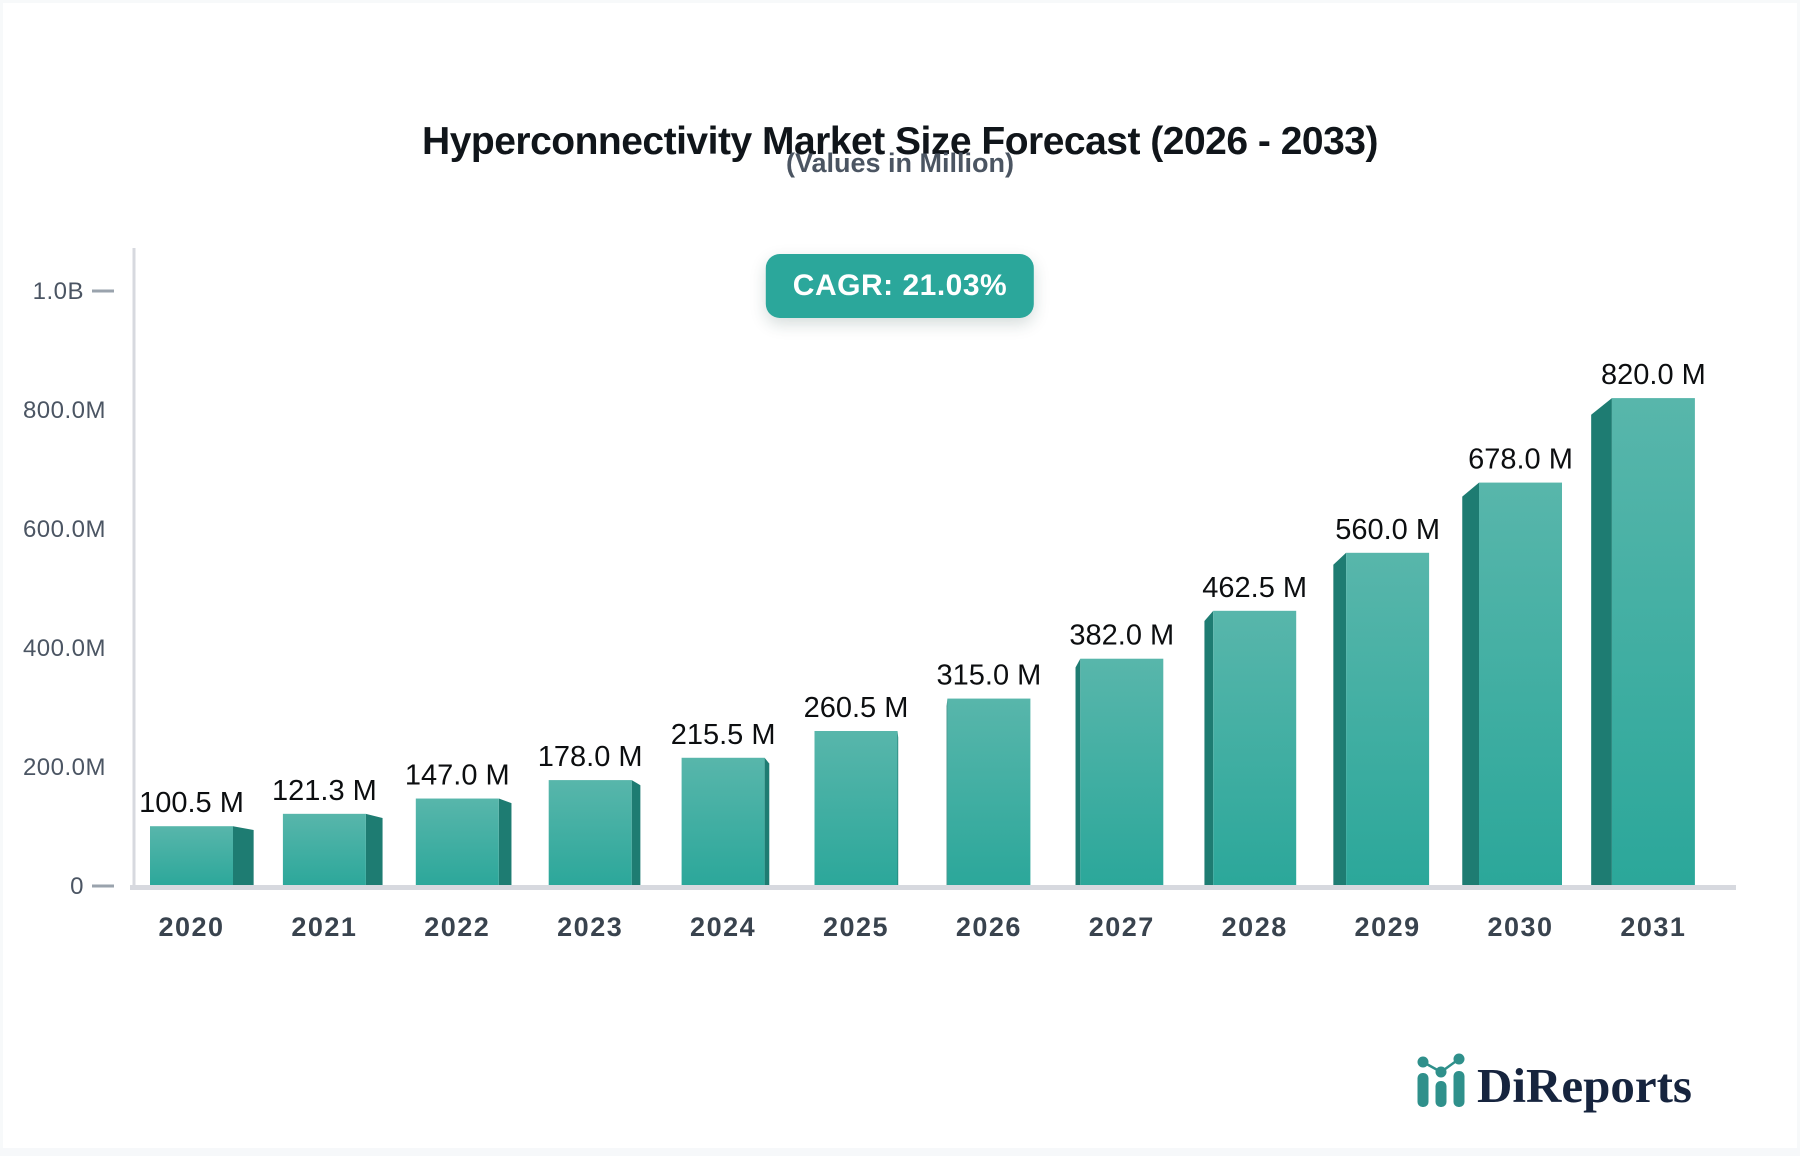 The image size is (1800, 1156). I want to click on y-tick-label-1.0B: 1.0B, so click(58, 291).